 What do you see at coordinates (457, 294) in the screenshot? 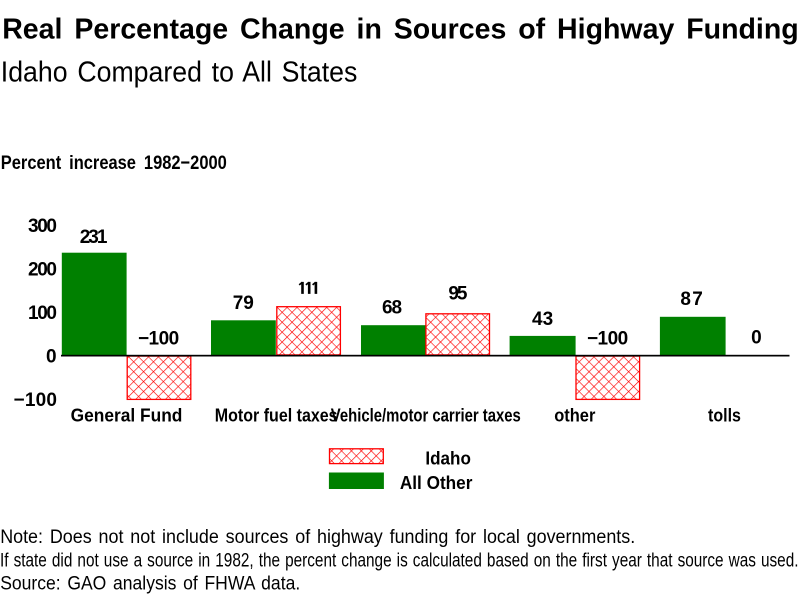
I see `svg-text: 95` at bounding box center [457, 294].